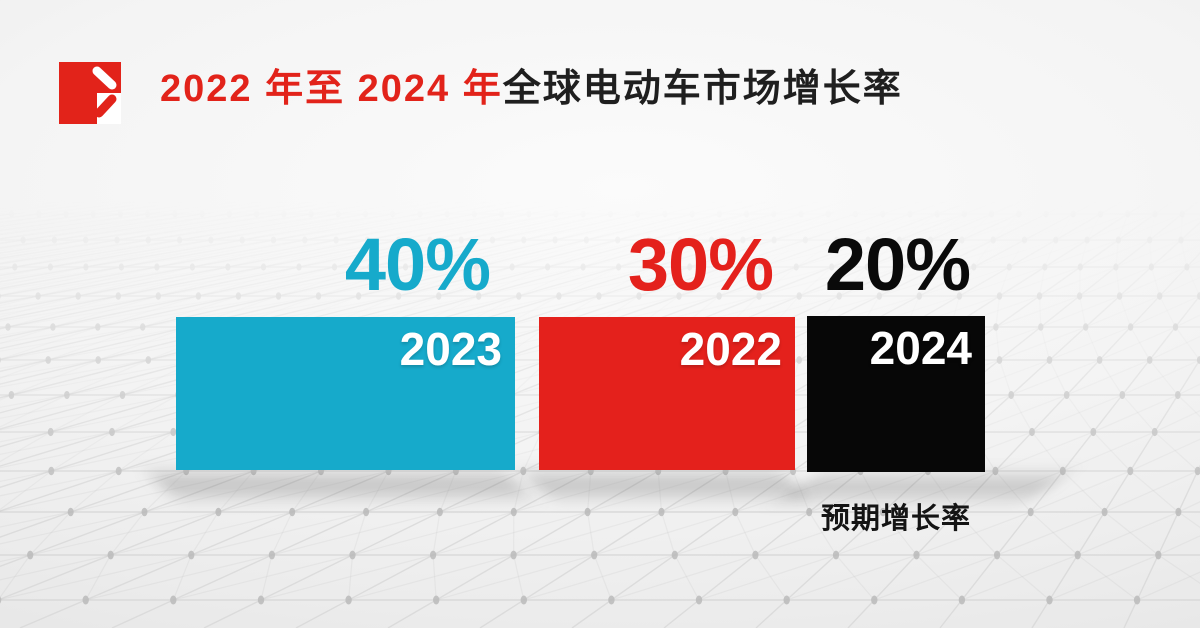 The height and width of the screenshot is (628, 1200). I want to click on title-accent-years: 2022 年至 2024 年, so click(331, 89).